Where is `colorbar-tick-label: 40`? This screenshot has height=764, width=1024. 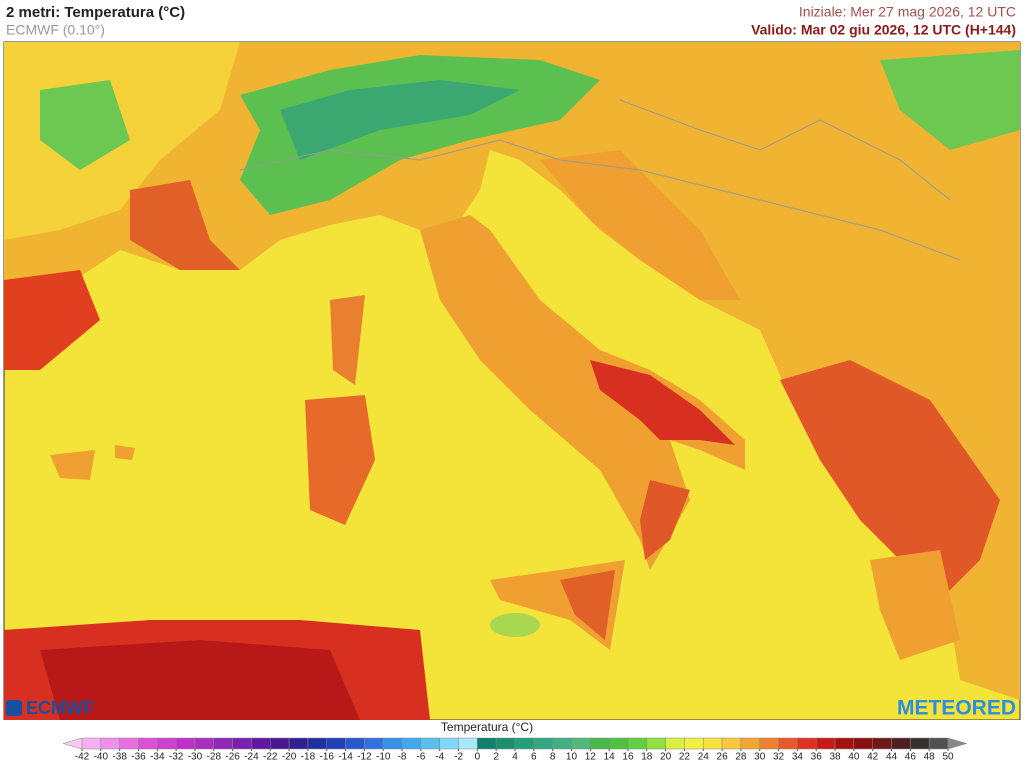 colorbar-tick-label: 40 is located at coordinates (854, 757).